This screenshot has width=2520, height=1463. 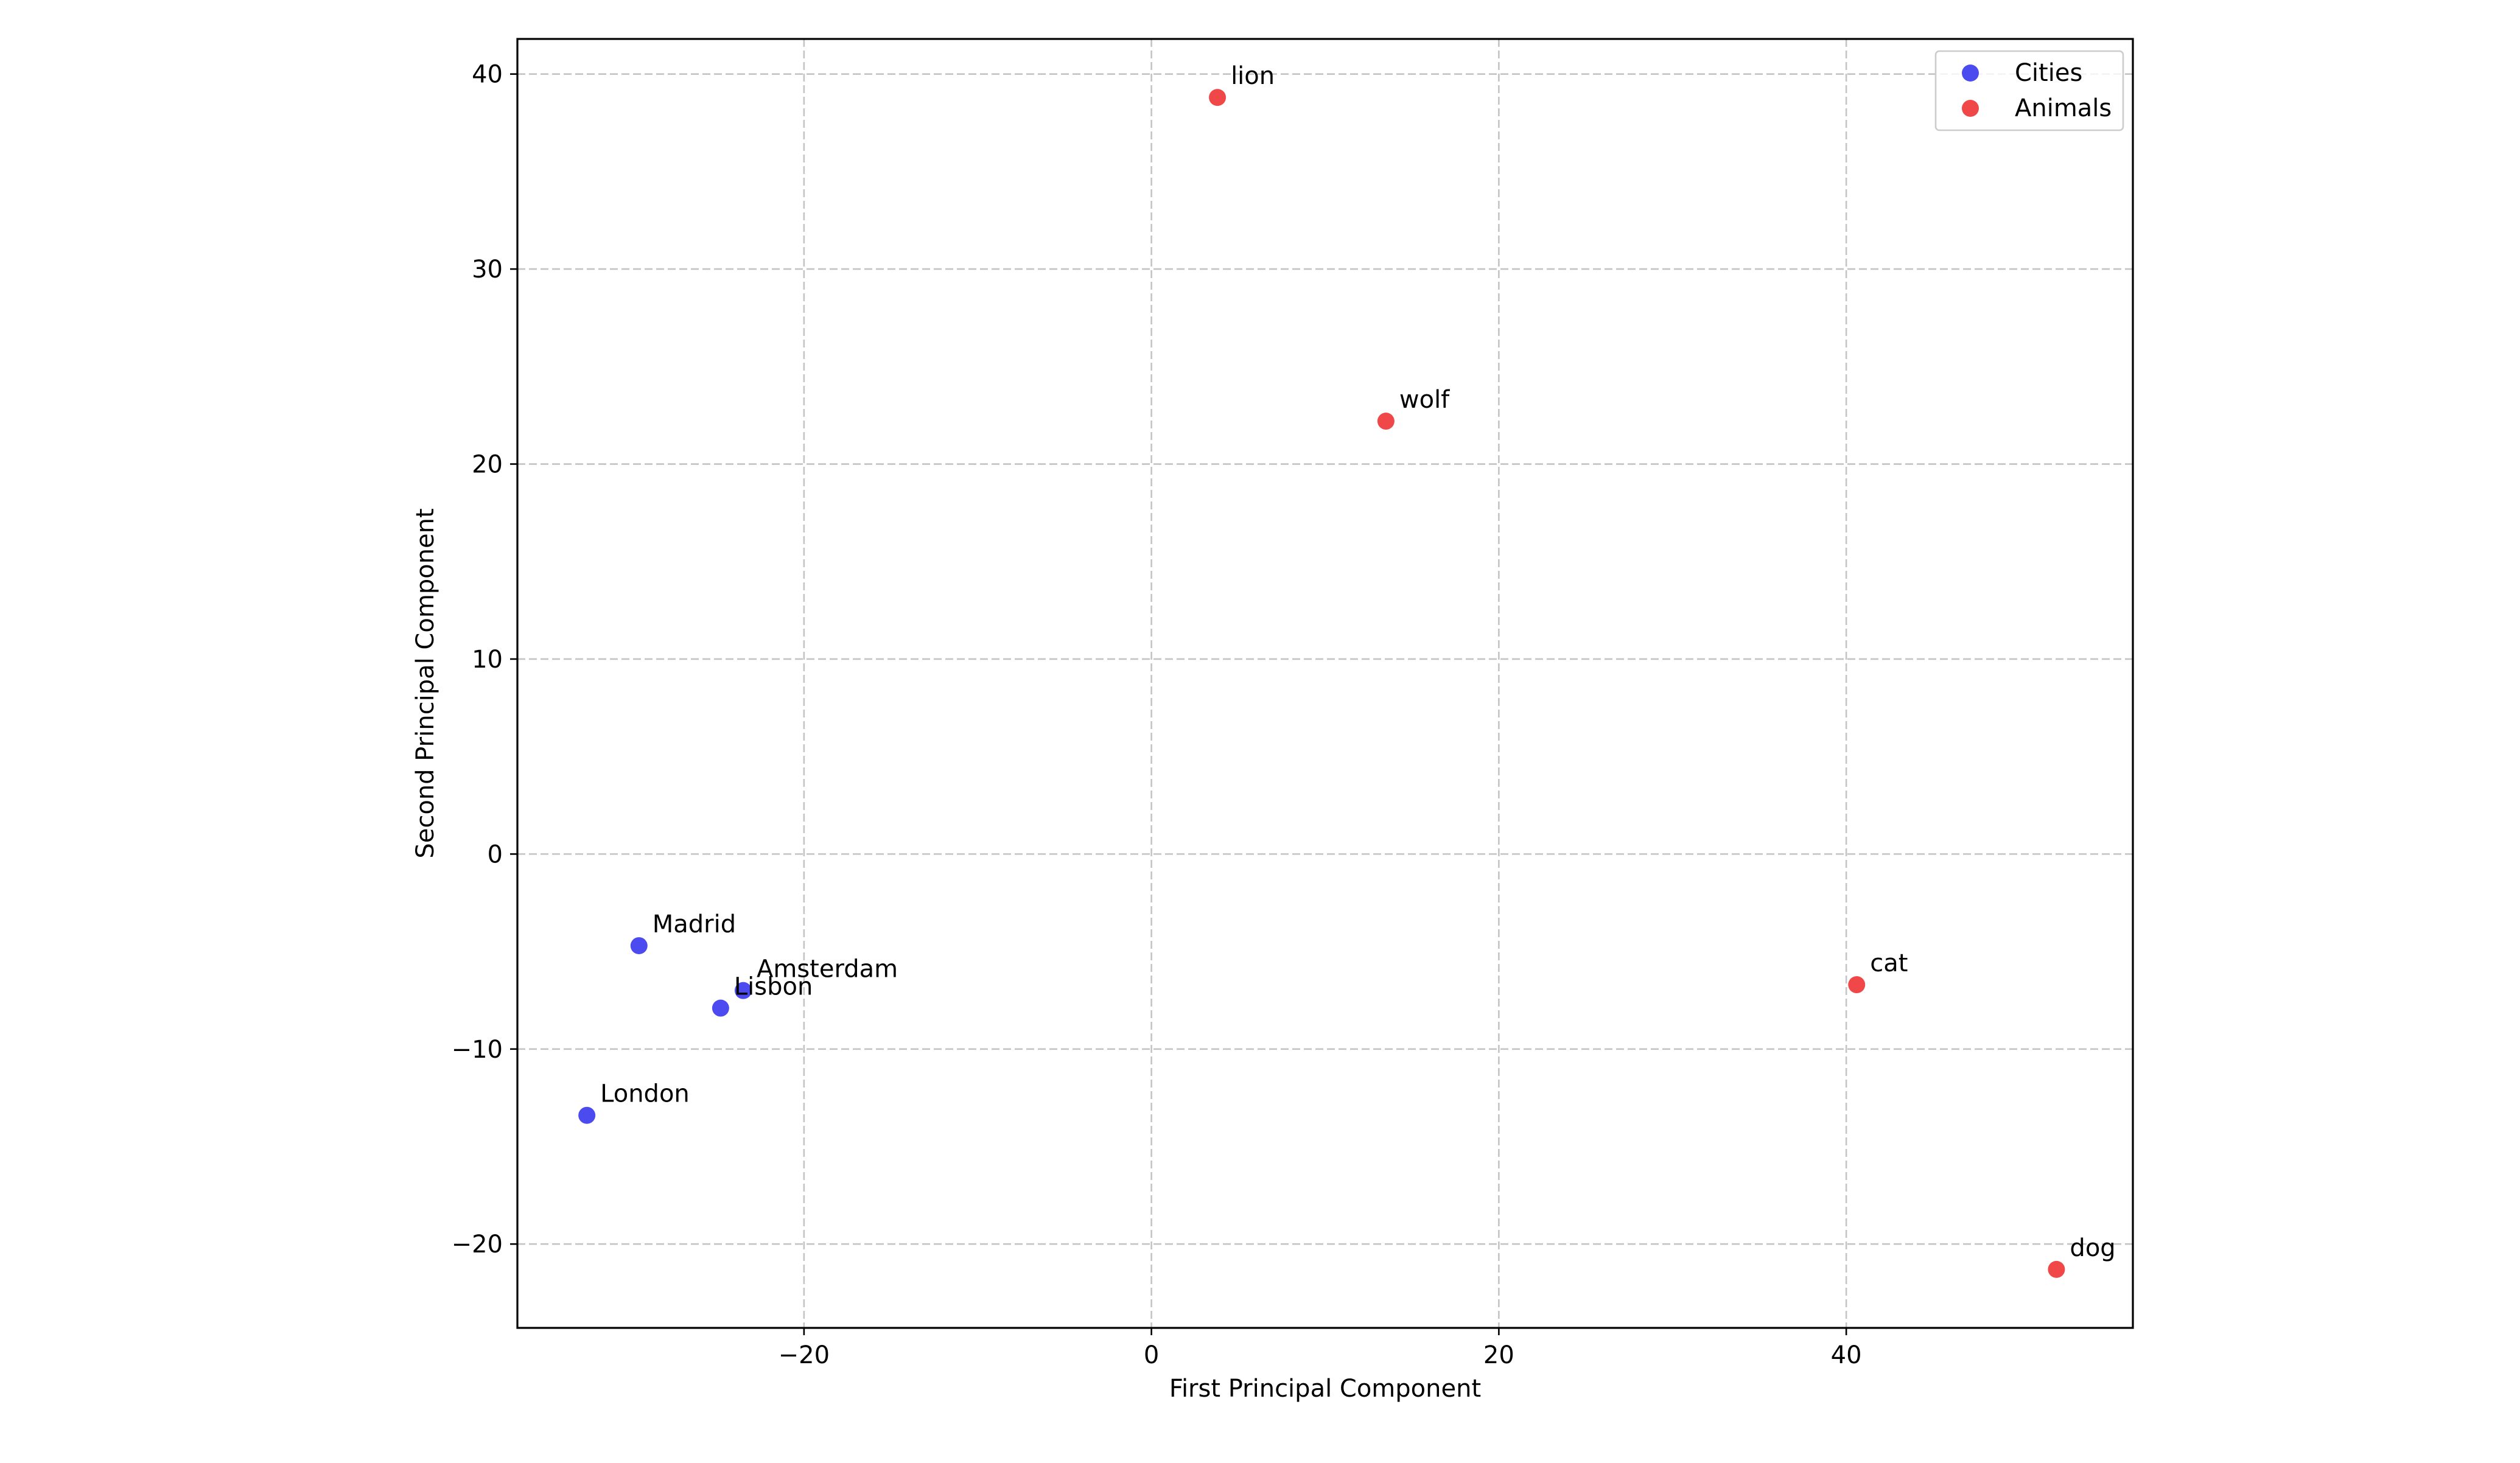 I want to click on point-label-amsterdam: Amsterdam, so click(x=827, y=969).